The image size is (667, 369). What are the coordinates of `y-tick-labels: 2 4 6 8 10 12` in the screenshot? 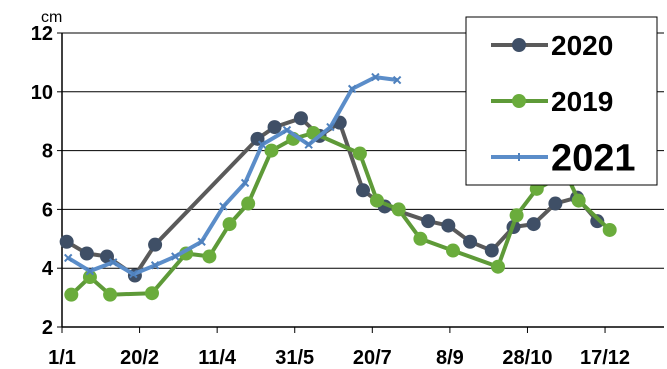 It's located at (42, 181).